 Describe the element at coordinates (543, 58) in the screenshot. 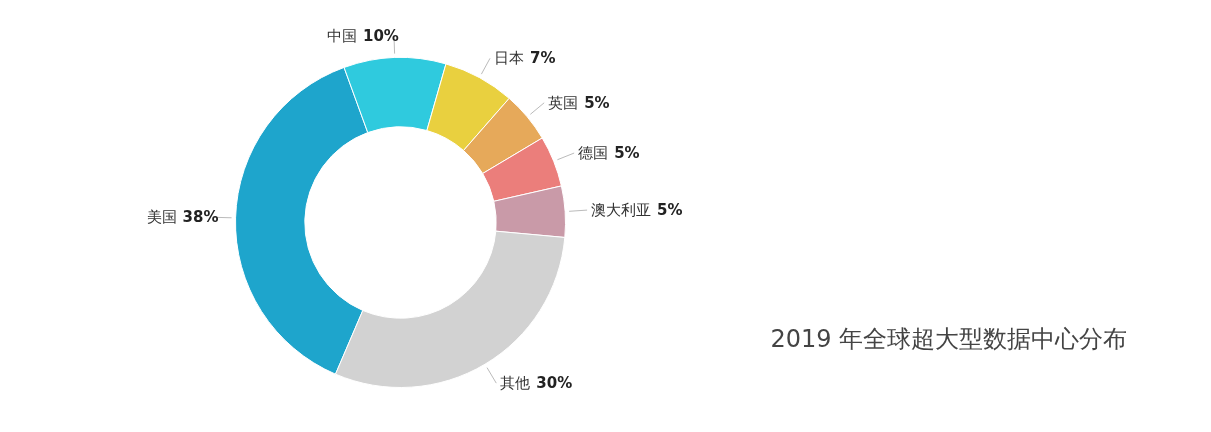

I see `data-label: 7%` at that location.